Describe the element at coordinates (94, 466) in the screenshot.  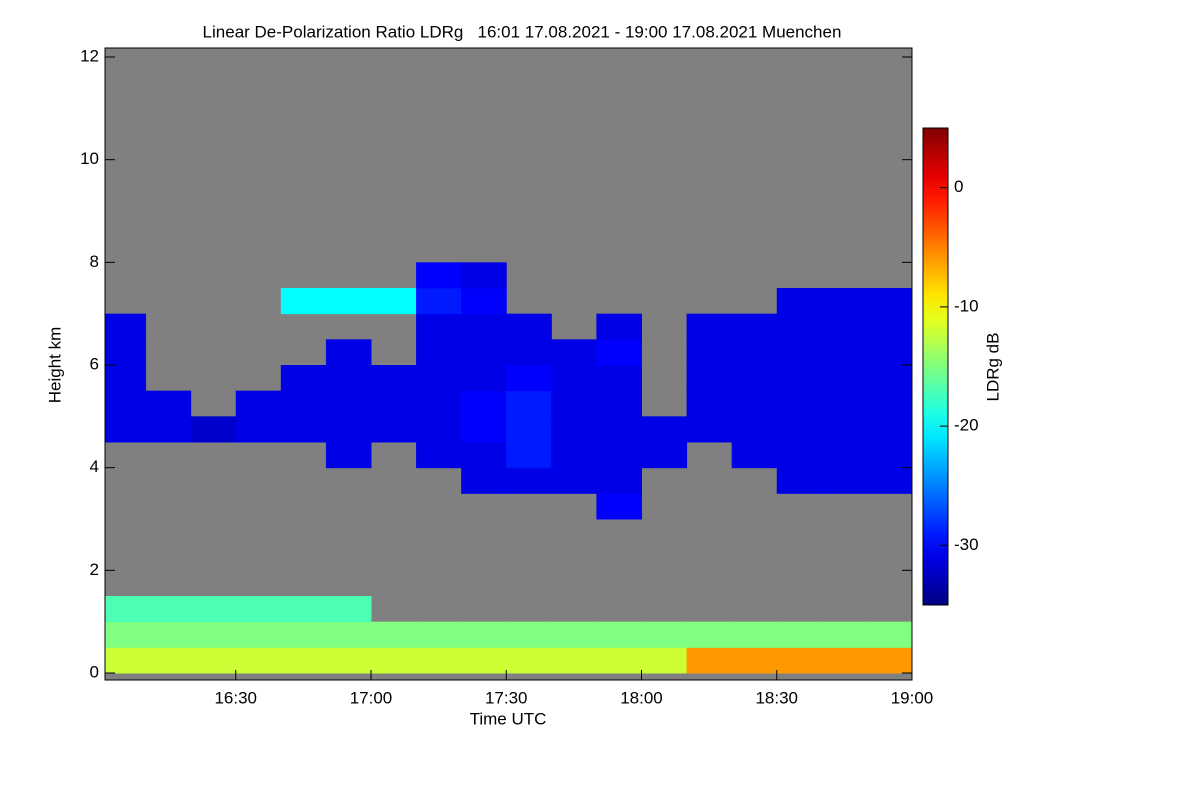
I see `y-tick-label: 4` at that location.